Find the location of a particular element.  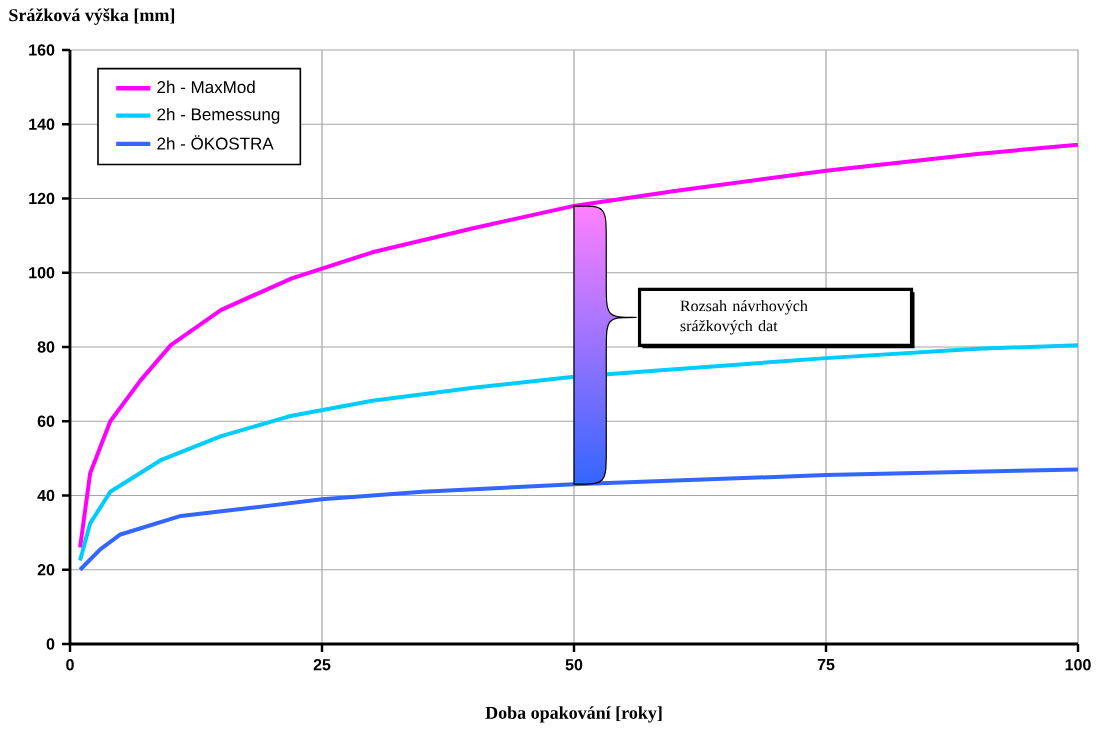

x-tick-label: 25 is located at coordinates (322, 665).